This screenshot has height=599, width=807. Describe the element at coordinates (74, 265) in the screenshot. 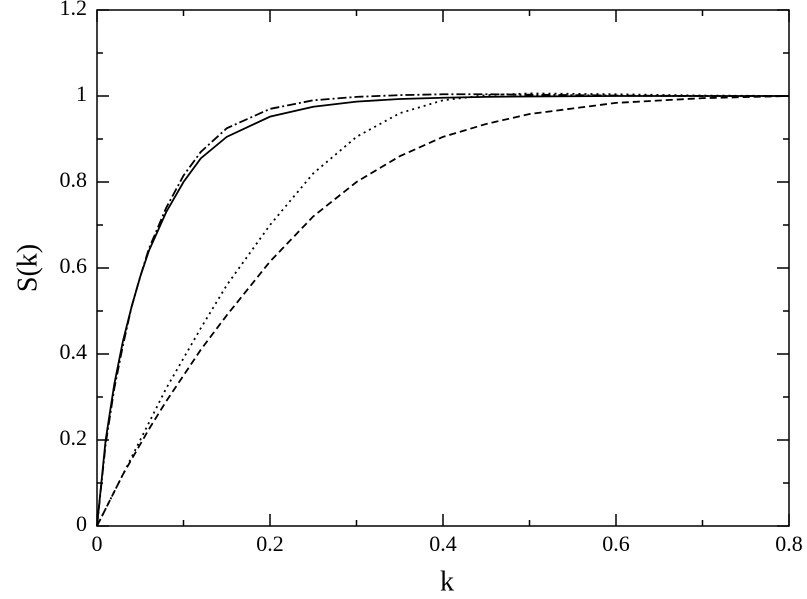

I see `y-tick-label: 0.6` at that location.